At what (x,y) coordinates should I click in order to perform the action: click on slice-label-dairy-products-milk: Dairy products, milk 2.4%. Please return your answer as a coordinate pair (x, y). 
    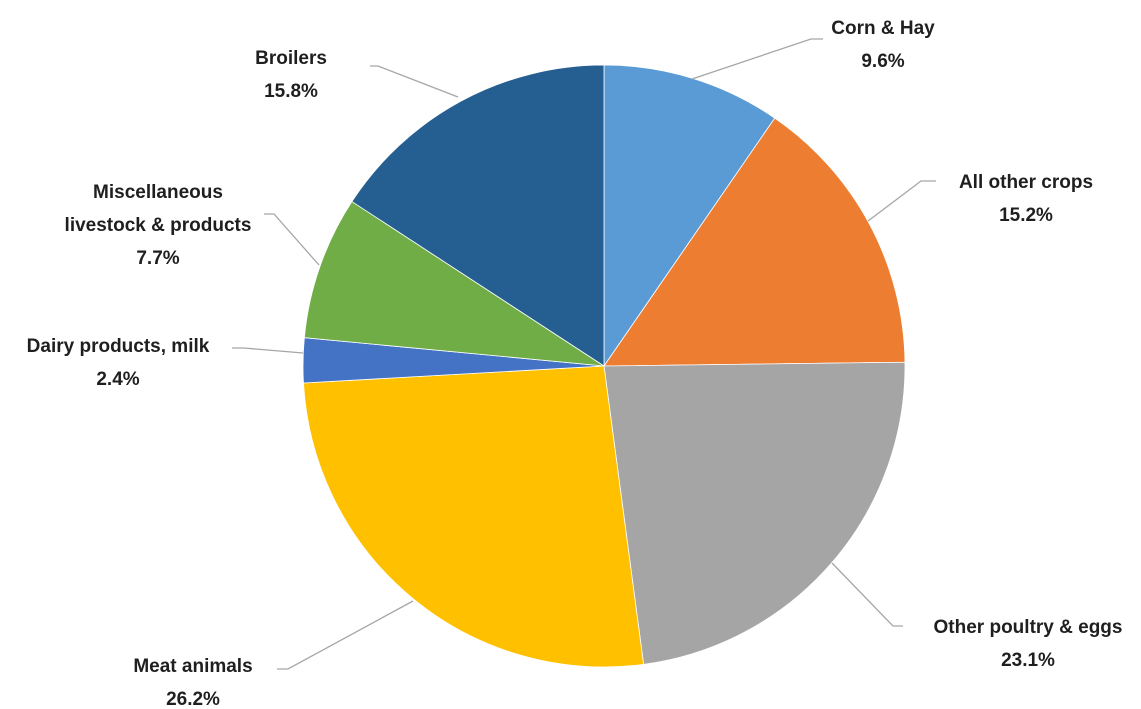
    Looking at the image, I should click on (118, 363).